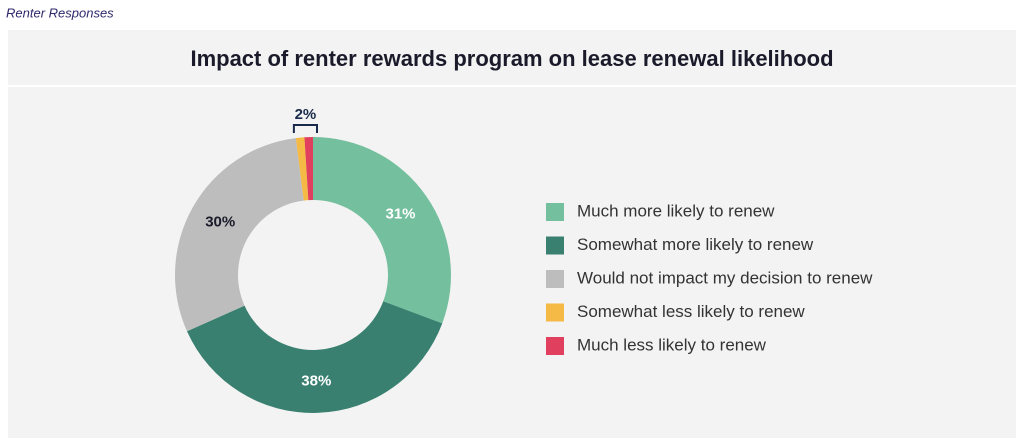  What do you see at coordinates (220, 222) in the screenshot?
I see `slice-label: 30%` at bounding box center [220, 222].